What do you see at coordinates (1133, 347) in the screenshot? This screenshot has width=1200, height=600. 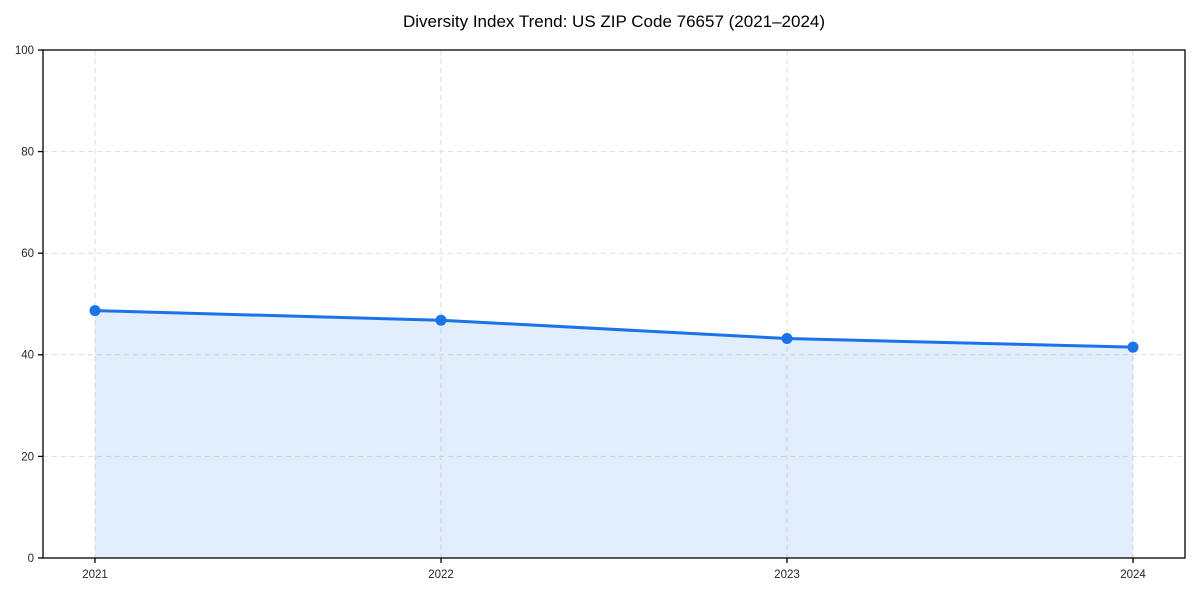 I see `data-point-2024` at bounding box center [1133, 347].